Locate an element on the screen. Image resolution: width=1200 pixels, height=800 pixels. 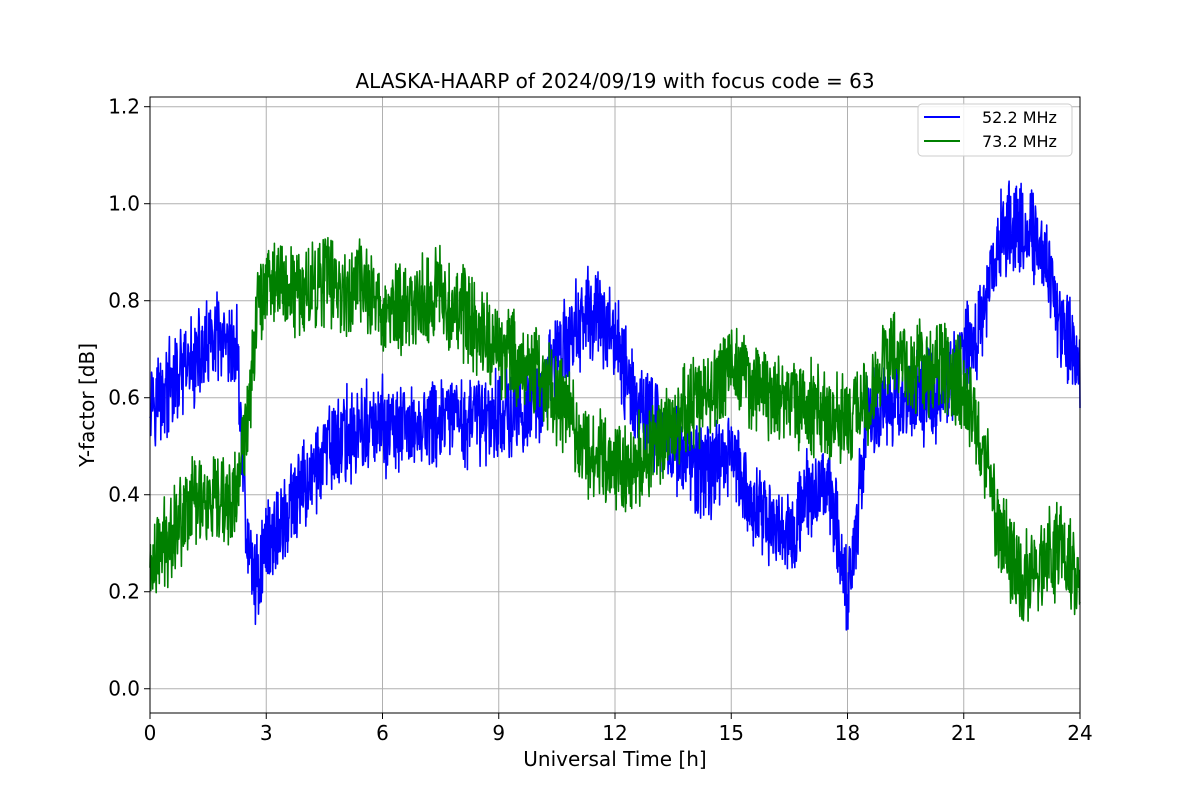
y-tick-label: 1.2 is located at coordinates (124, 107).